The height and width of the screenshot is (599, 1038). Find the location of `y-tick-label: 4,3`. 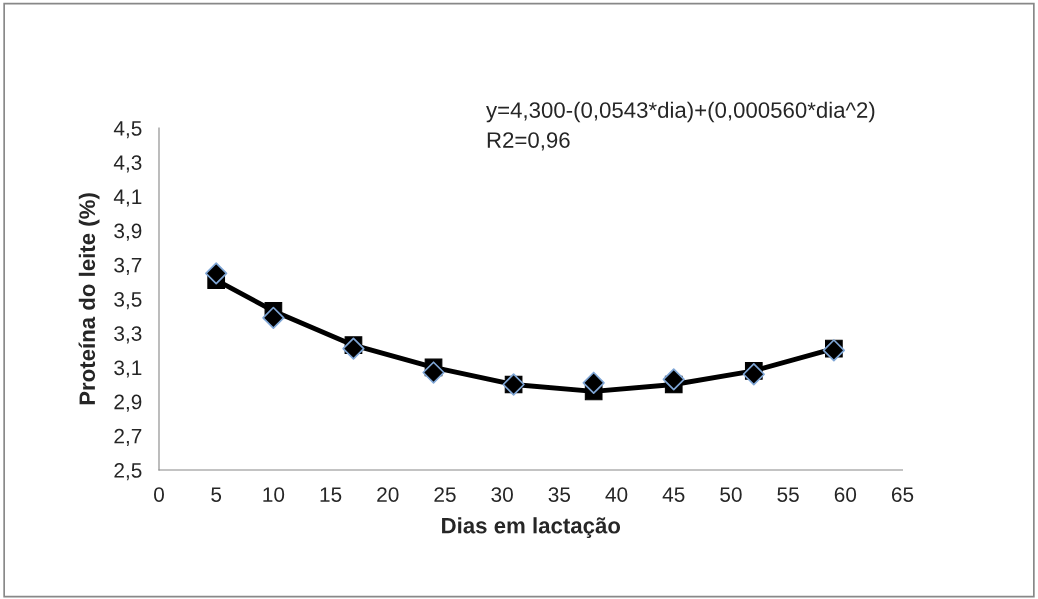

y-tick-label: 4,3 is located at coordinates (127, 164).